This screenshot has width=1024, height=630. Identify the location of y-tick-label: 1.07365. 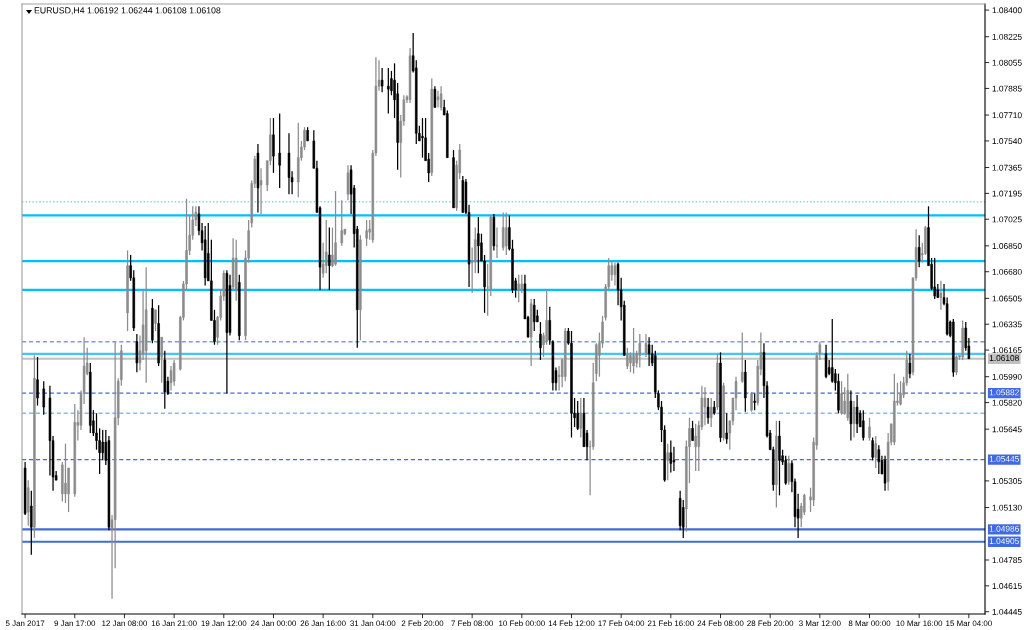
(1007, 167).